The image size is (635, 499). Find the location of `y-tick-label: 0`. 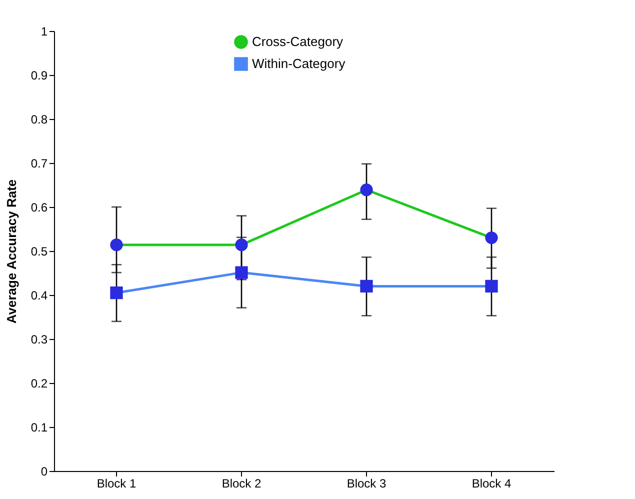

y-tick-label: 0 is located at coordinates (44, 471).